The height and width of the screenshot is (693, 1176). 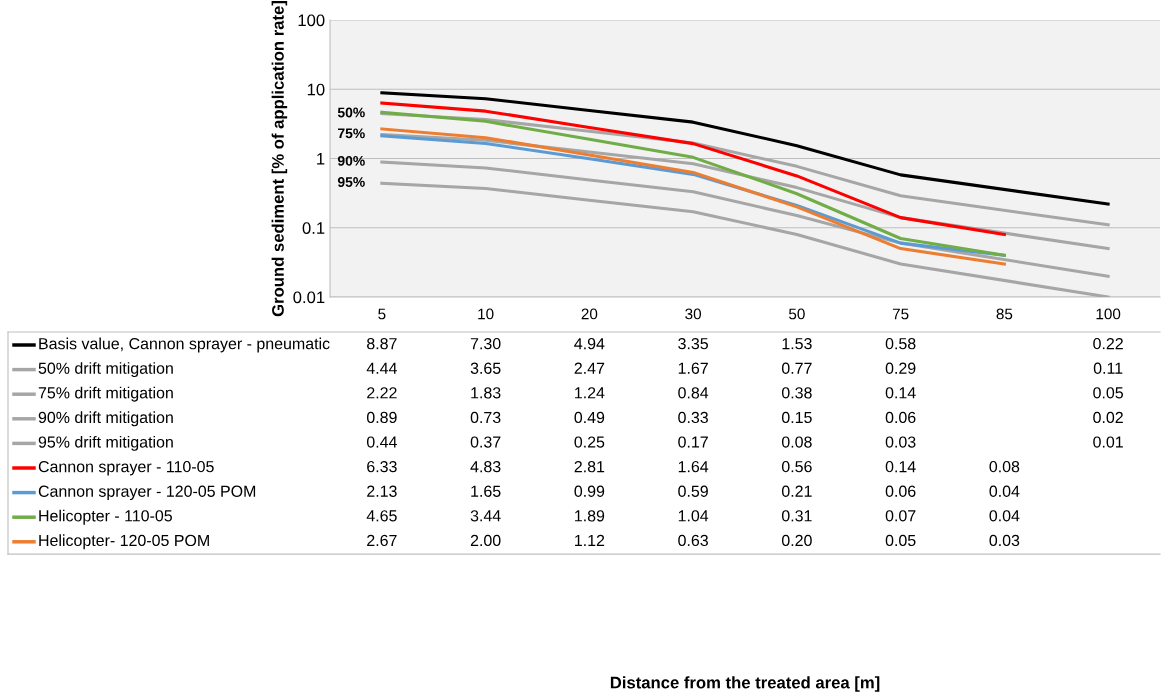 I want to click on data-label: 4.83, so click(x=485, y=466).